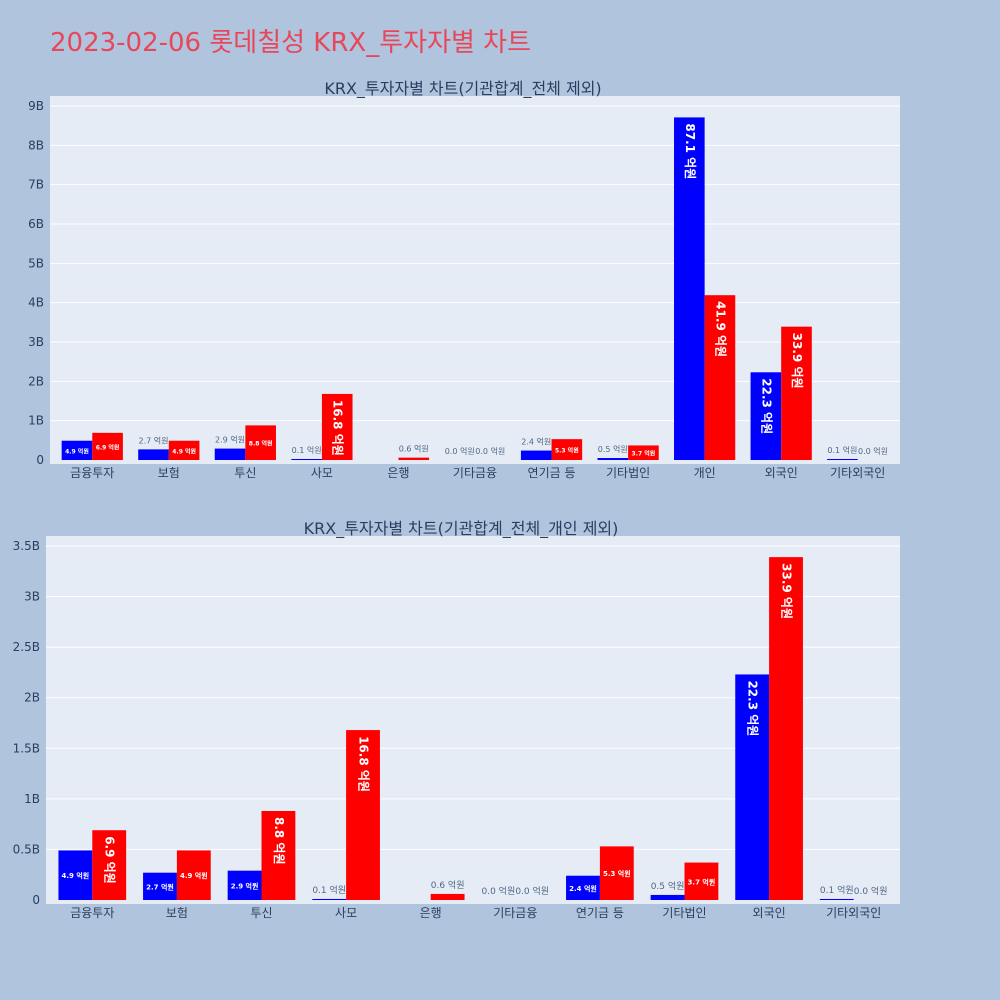 The image size is (1000, 1000). I want to click on y-tick-label: 8B, so click(36, 145).